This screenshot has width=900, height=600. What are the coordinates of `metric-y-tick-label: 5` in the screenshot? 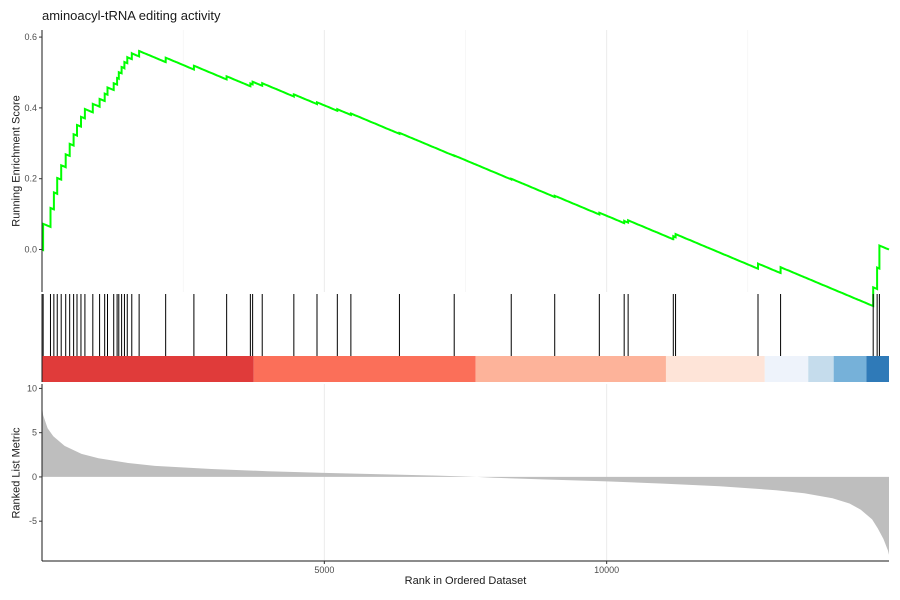 It's located at (34, 433).